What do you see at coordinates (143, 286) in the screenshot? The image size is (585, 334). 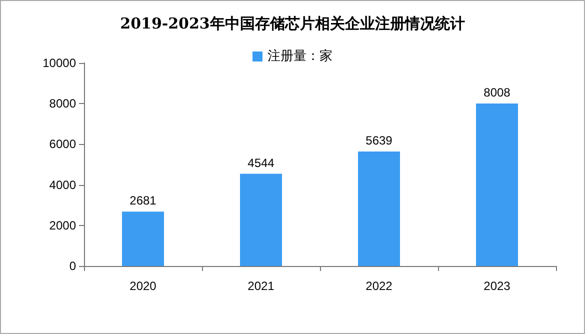 I see `x-tick-label: 2020` at bounding box center [143, 286].